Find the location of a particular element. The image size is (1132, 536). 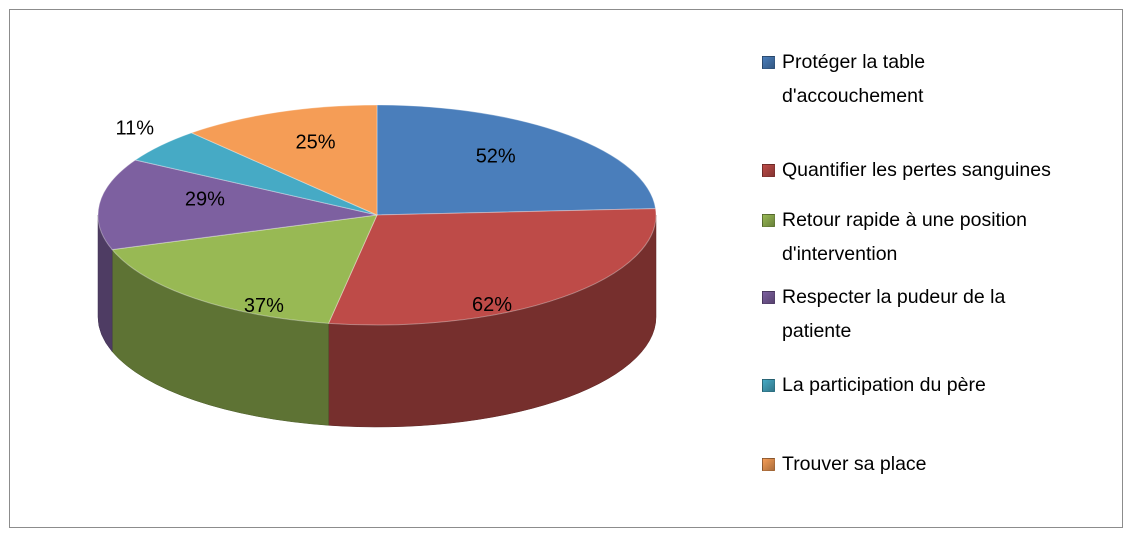

legend-label: Respecter la pudeur de la patiente is located at coordinates (894, 314).